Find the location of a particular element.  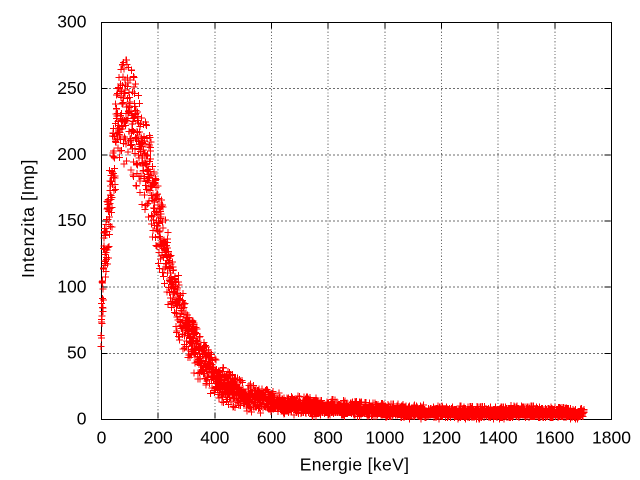

svg-text: 600 is located at coordinates (271, 437).